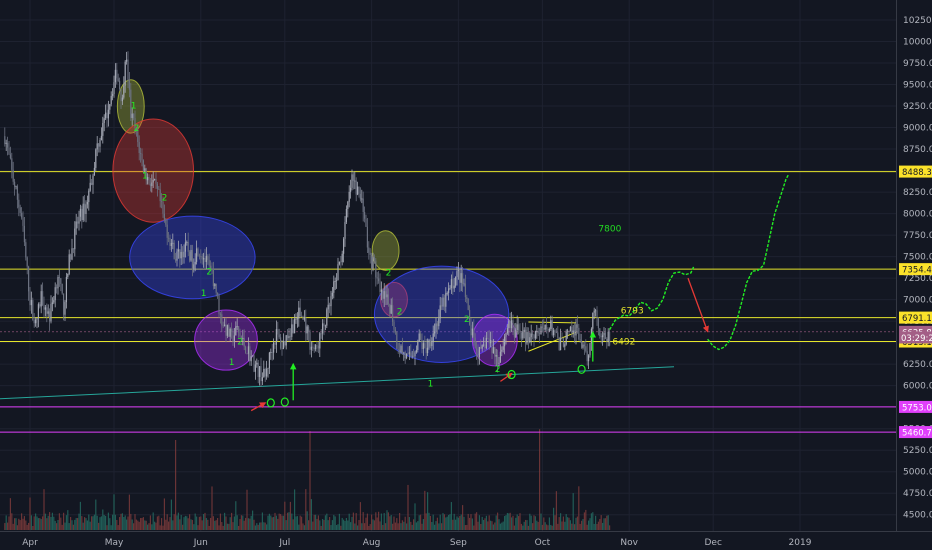 This screenshot has width=932, height=550. I want to click on projection-paths, so click(699, 262).